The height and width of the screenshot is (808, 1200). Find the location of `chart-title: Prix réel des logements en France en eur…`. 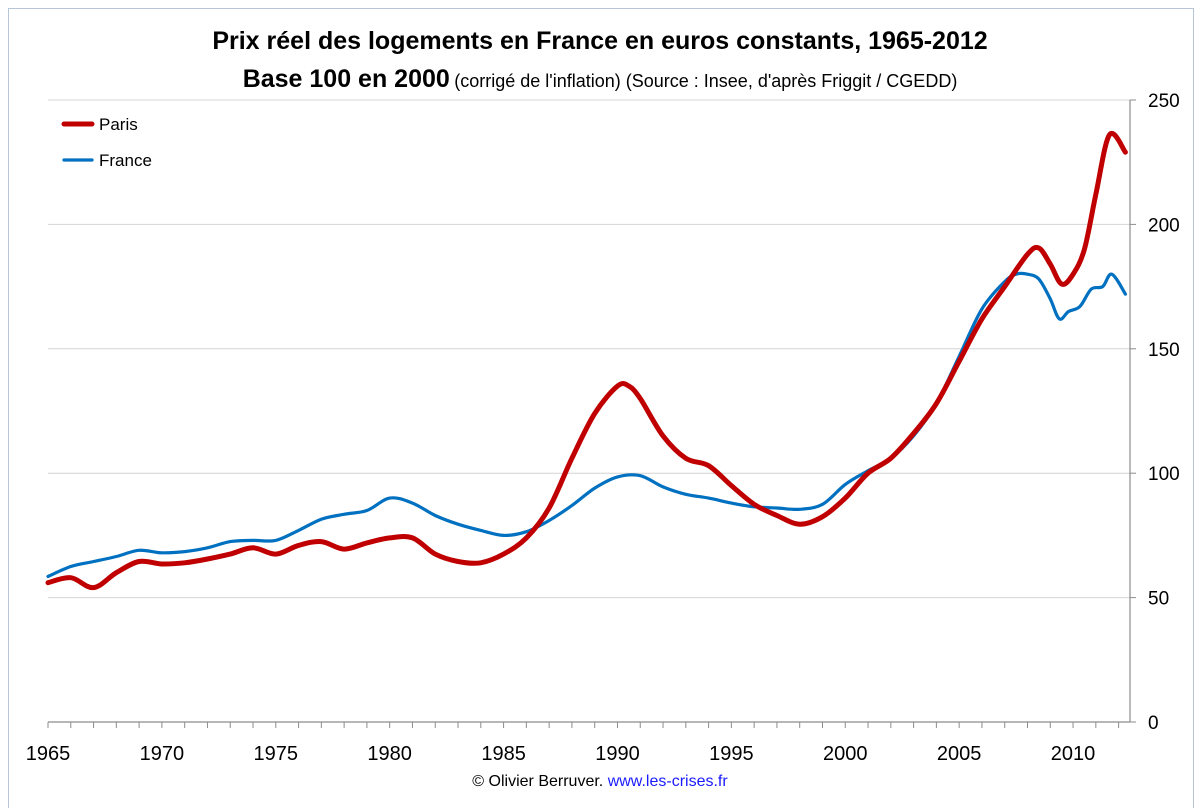

chart-title: Prix réel des logements en France en eur… is located at coordinates (600, 41).